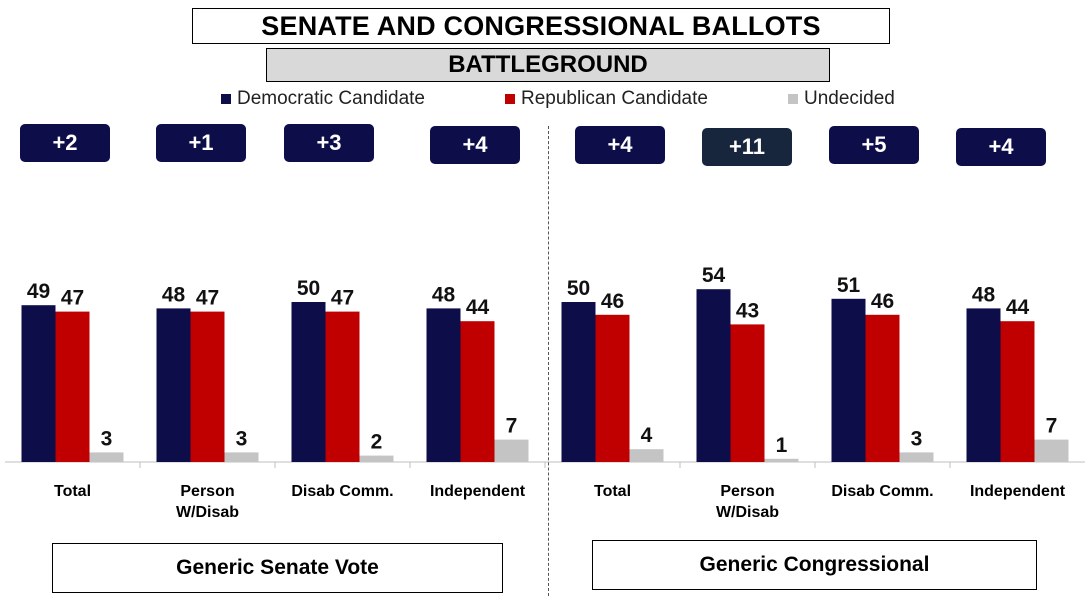  Describe the element at coordinates (510, 99) in the screenshot. I see `legend-swatch-republican` at that location.